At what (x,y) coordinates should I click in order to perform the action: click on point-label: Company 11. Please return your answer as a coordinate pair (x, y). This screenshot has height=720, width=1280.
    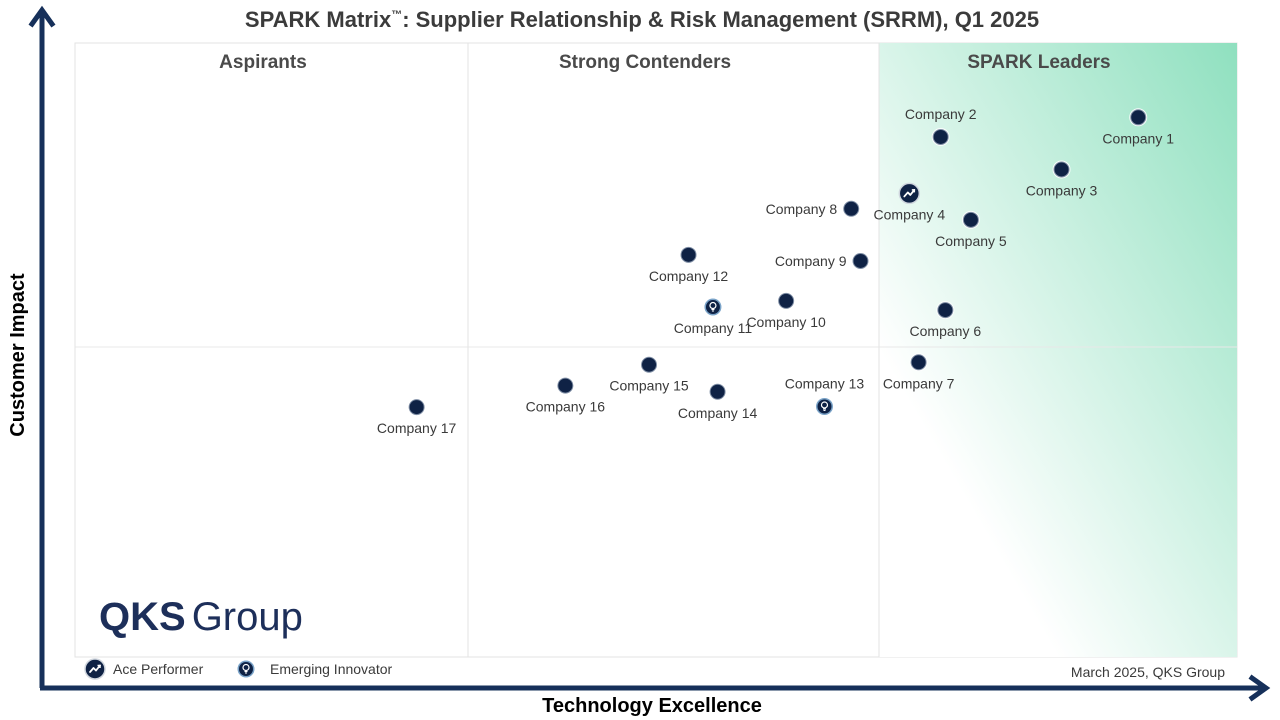
    Looking at the image, I should click on (713, 328).